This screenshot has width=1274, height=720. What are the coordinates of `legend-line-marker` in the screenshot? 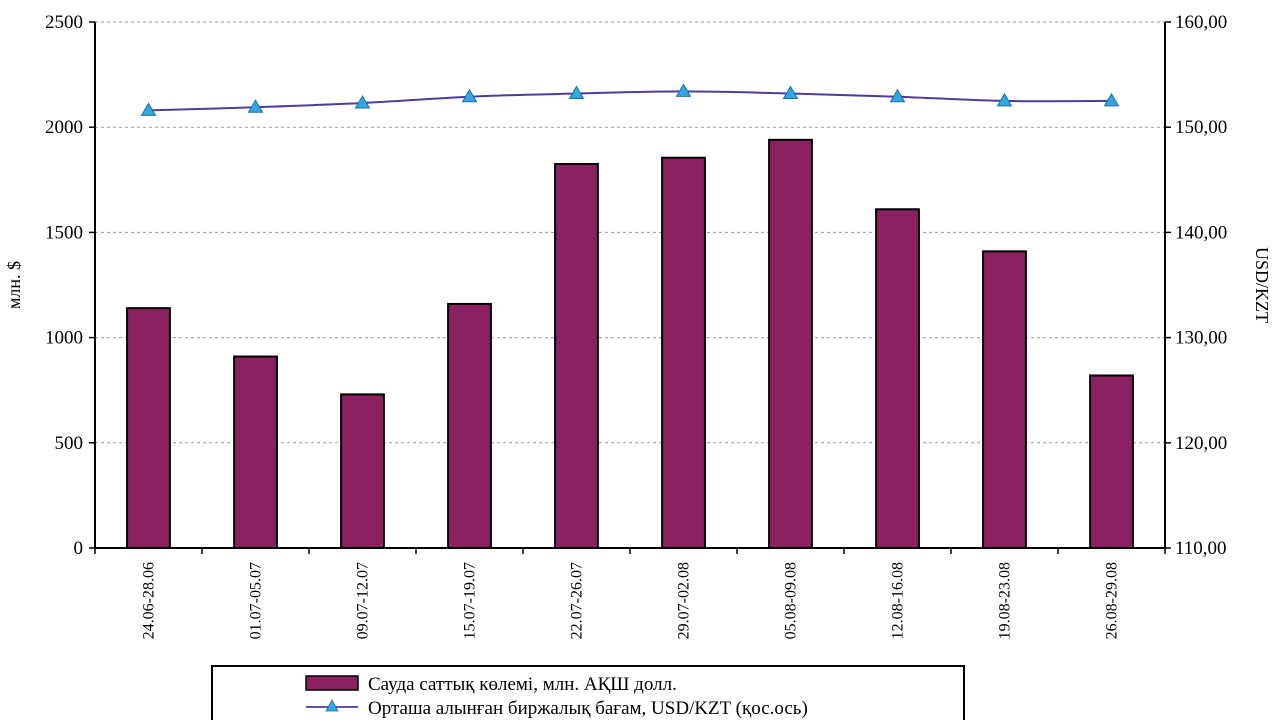 It's located at (332, 705).